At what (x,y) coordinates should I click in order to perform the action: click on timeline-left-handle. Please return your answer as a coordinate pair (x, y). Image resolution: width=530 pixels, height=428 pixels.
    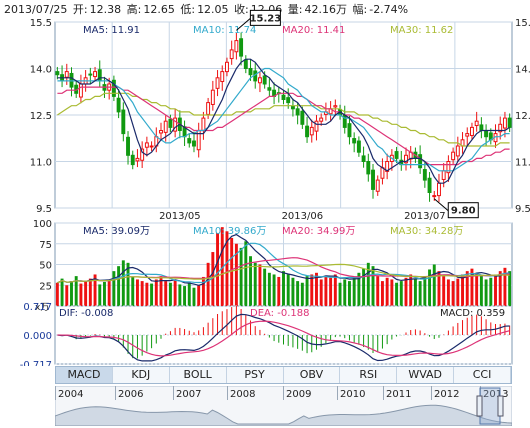
    Looking at the image, I should click on (479, 406).